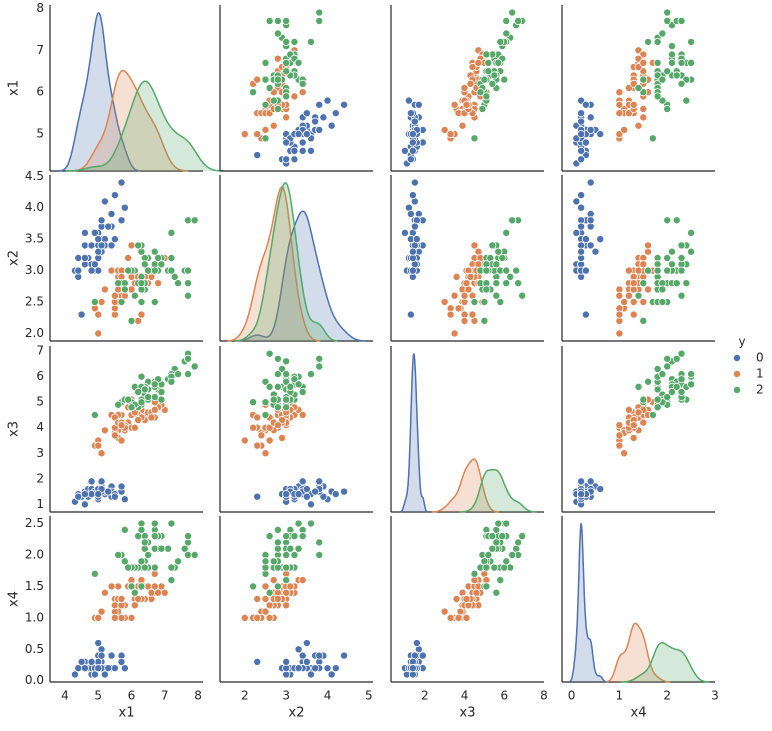 The width and height of the screenshot is (772, 731). What do you see at coordinates (40, 402) in the screenshot?
I see `y-tick-label: 5` at bounding box center [40, 402].